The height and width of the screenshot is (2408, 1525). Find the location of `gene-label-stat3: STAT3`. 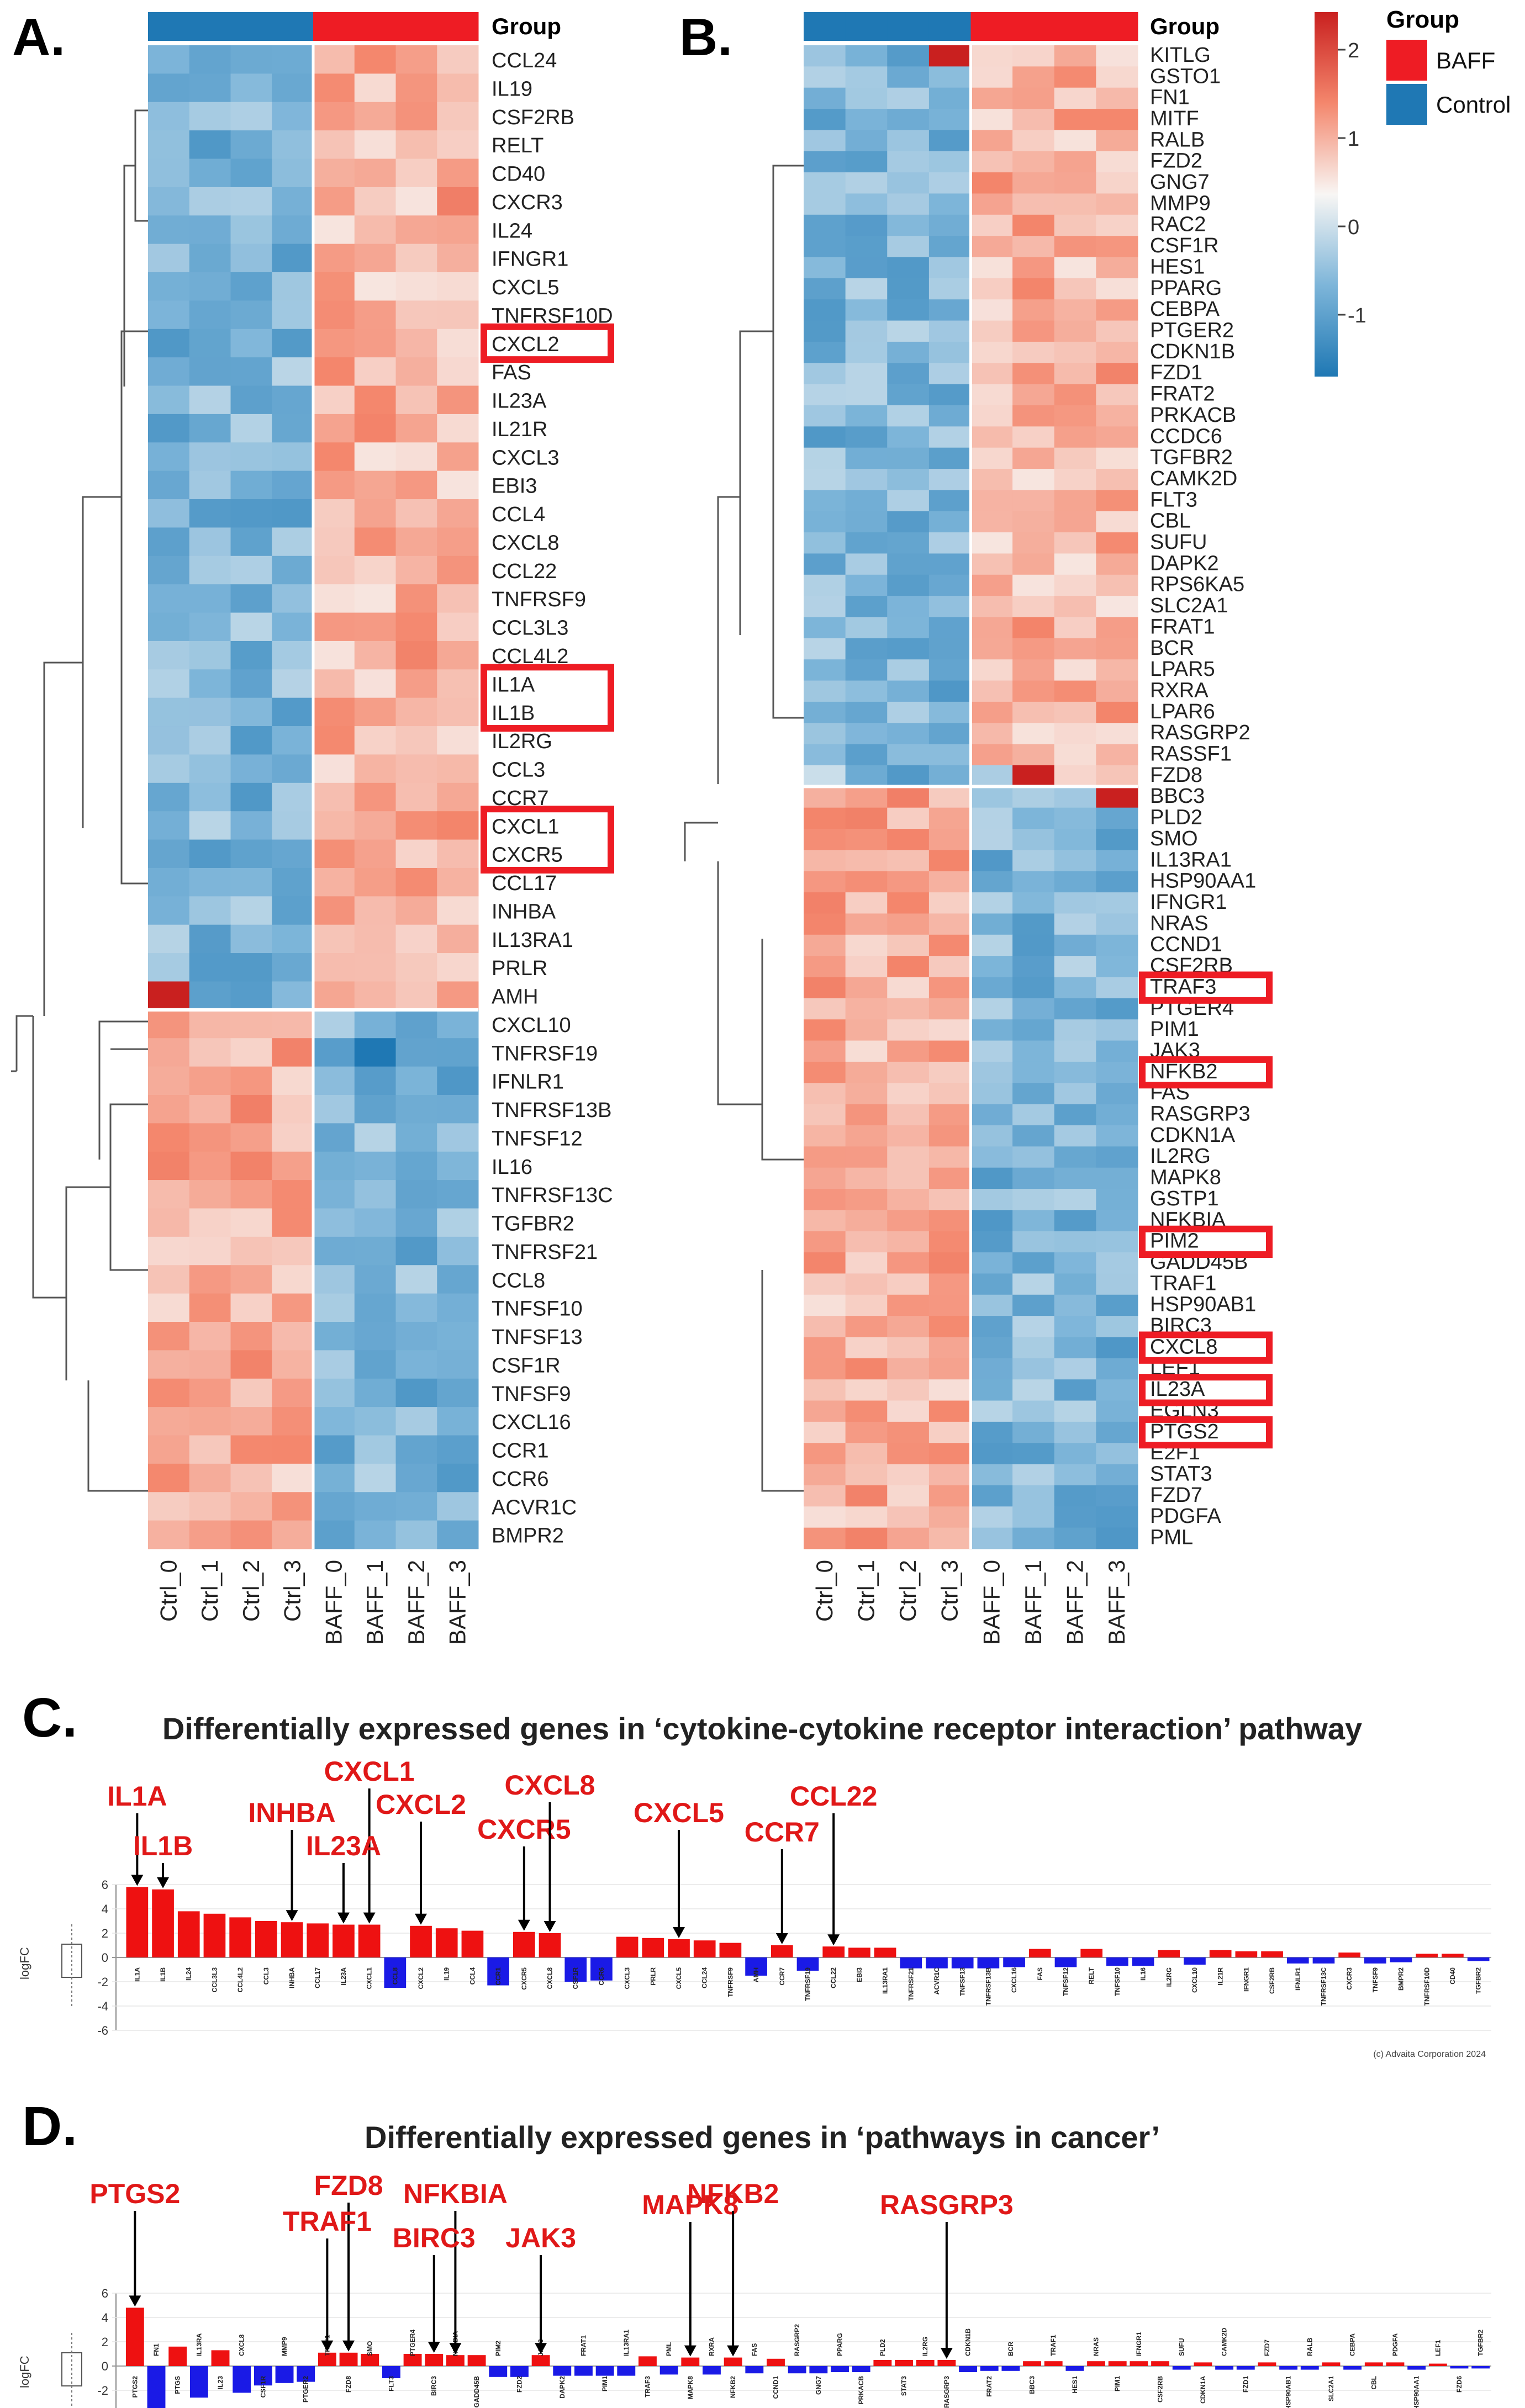

gene-label-stat3: STAT3 is located at coordinates (1181, 1475).